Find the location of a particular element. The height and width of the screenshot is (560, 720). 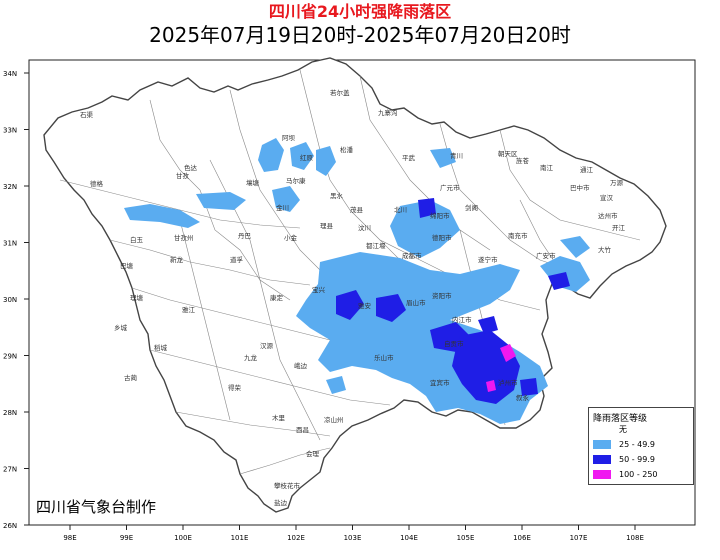

place-label: 会理 is located at coordinates (313, 453).